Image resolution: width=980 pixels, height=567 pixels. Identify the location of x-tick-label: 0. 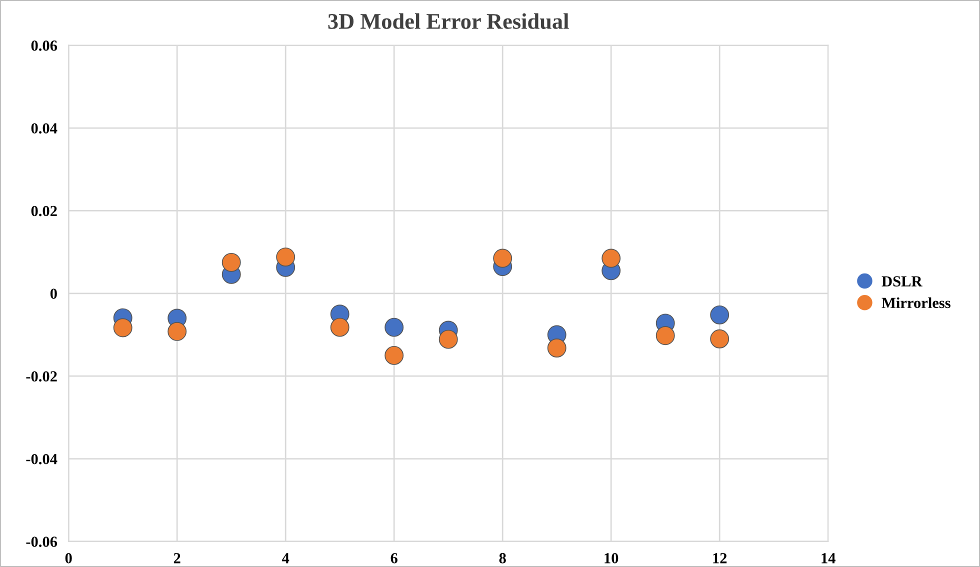
(68, 558).